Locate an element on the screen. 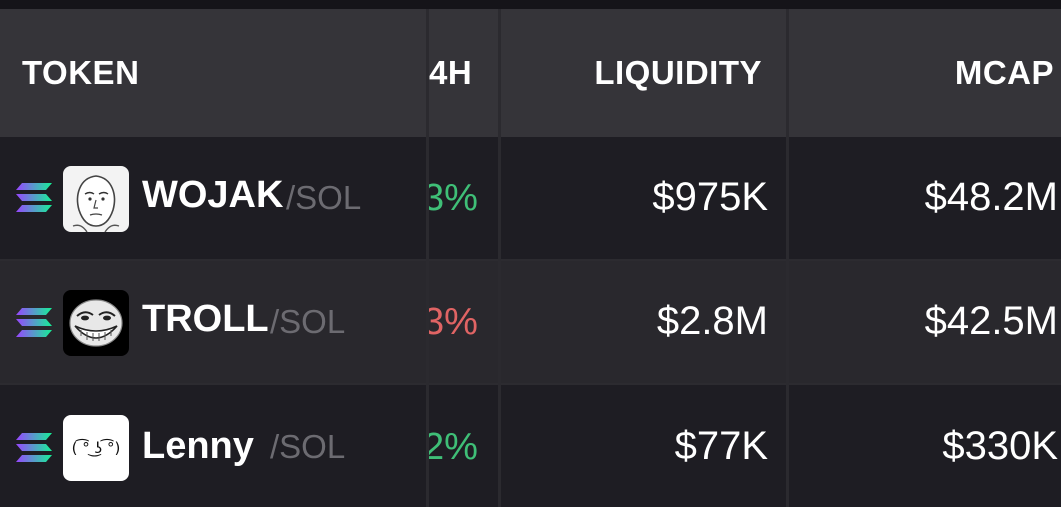 Image resolution: width=1061 pixels, height=507 pixels. header-mcap: MCAP is located at coordinates (1004, 72).